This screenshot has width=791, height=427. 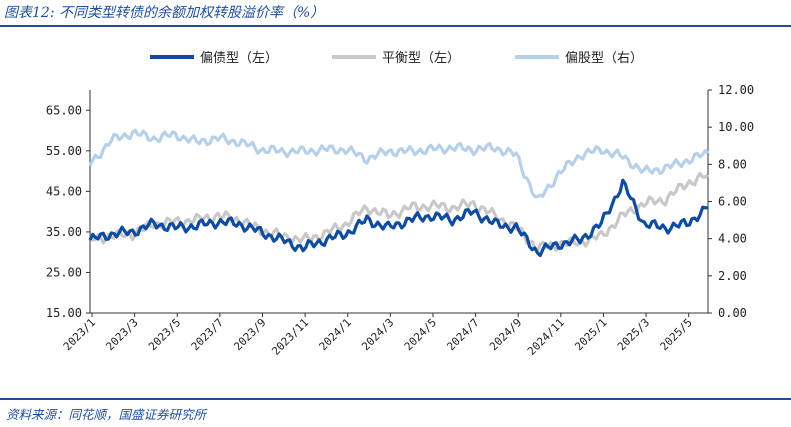 I want to click on x-tick-label: 2024/3, so click(x=377, y=334).